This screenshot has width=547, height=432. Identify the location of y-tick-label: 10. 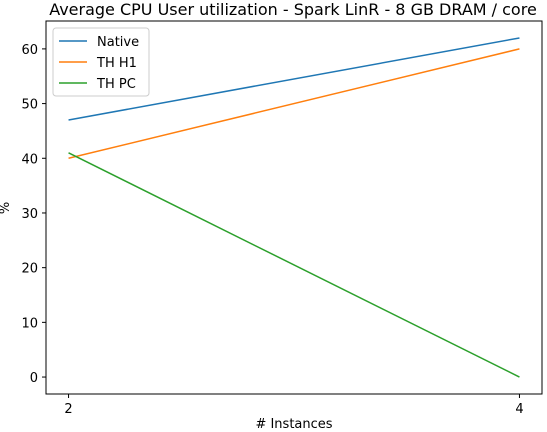
(29, 323).